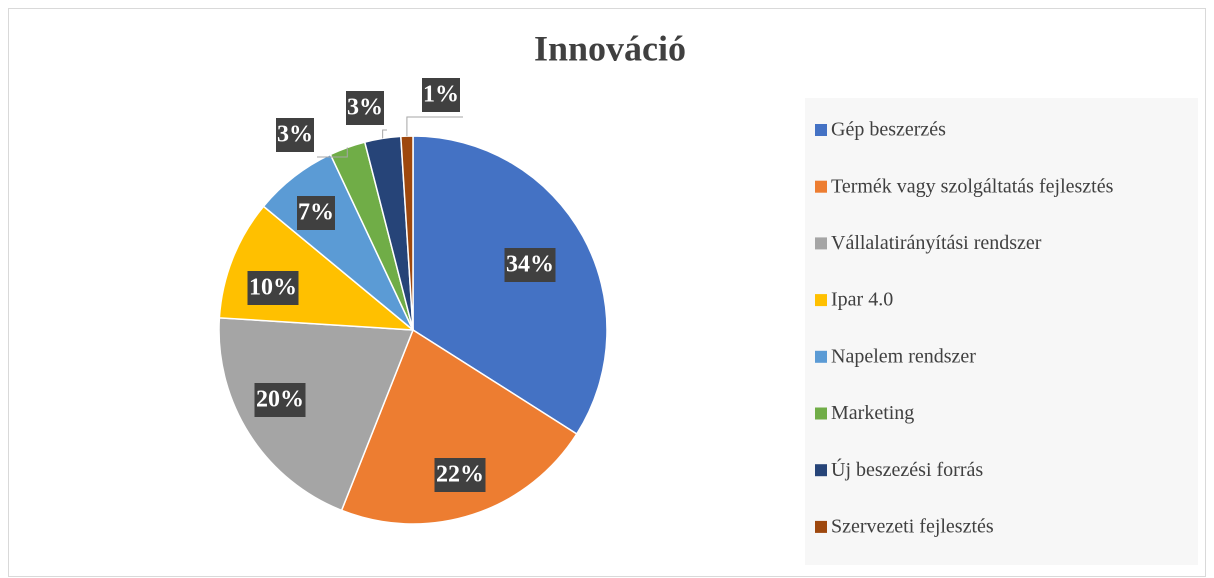  Describe the element at coordinates (872, 413) in the screenshot. I see `legend-label: Marketing` at that location.